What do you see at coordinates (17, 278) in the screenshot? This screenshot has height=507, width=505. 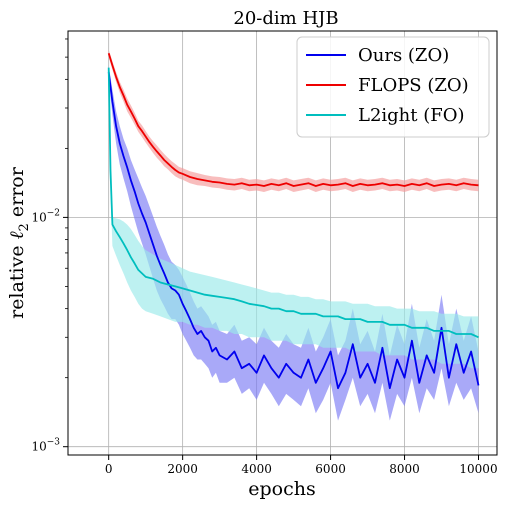 I see `y-axis-label-prefix: relative` at bounding box center [17, 278].